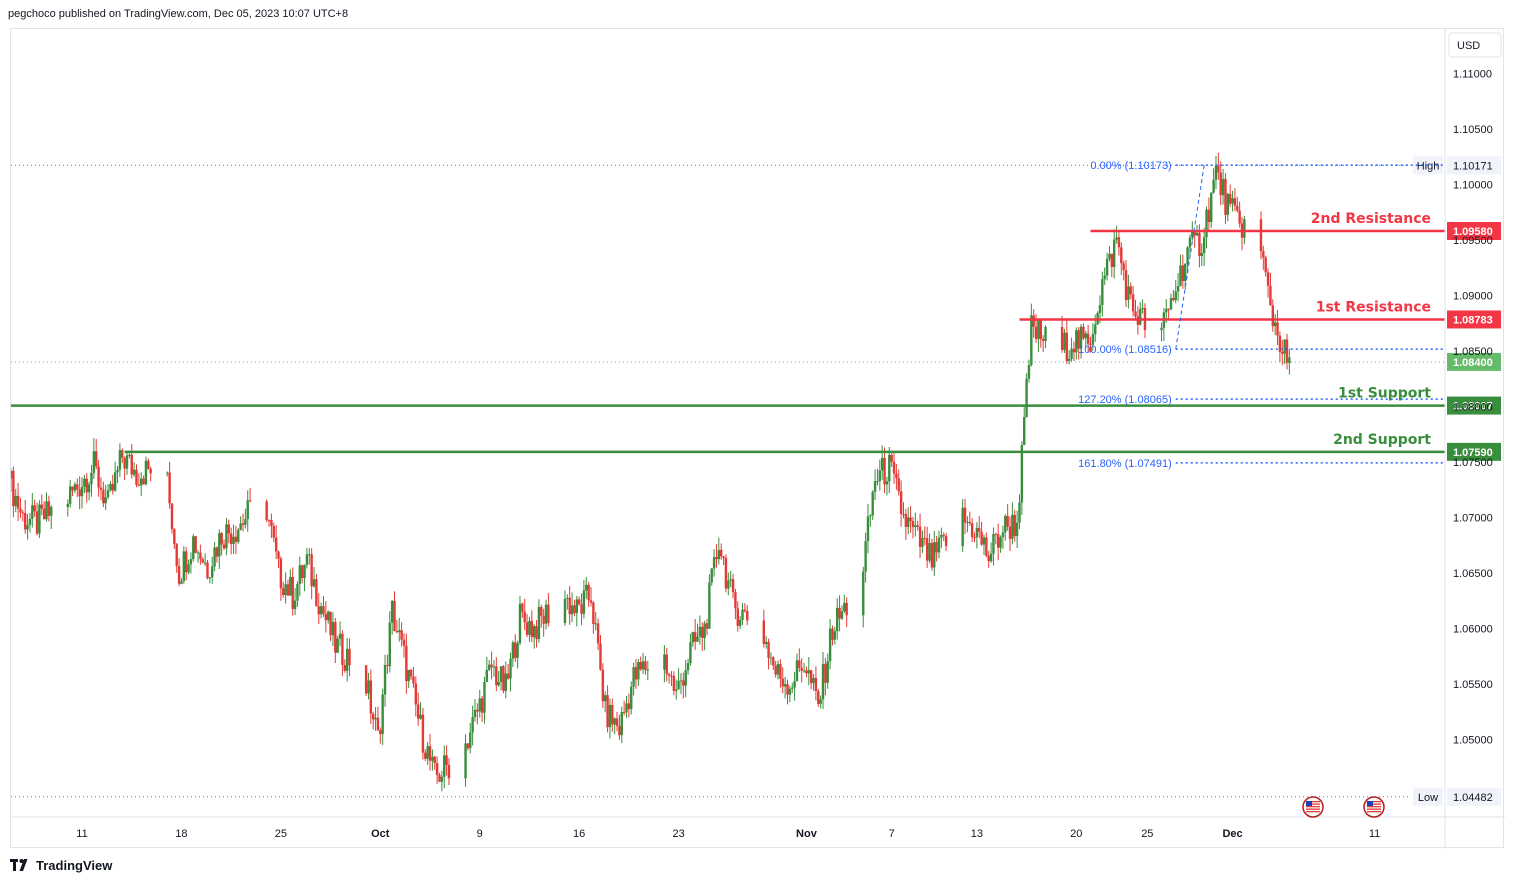 This screenshot has width=1514, height=883. I want to click on currency-selector: USD, so click(1475, 45).